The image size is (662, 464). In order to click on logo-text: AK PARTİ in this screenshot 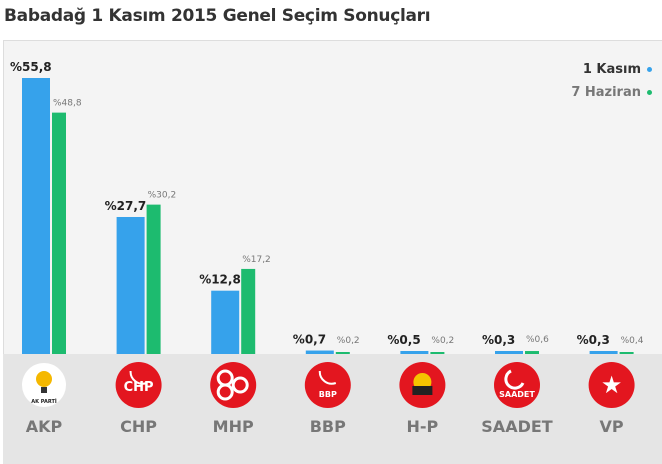, I will do `click(44, 401)`.